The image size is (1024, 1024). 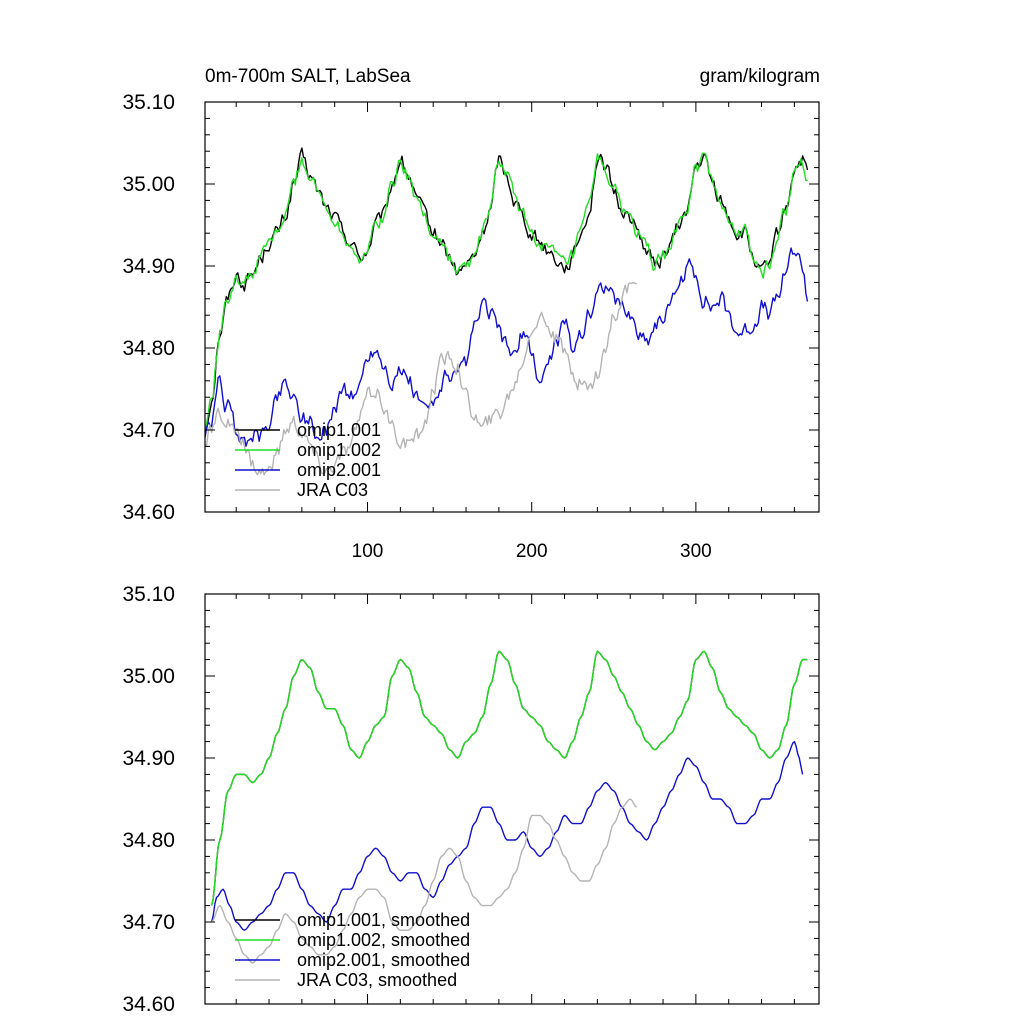 I want to click on top-legend-label-omip1-002: omip1.002, so click(x=339, y=450).